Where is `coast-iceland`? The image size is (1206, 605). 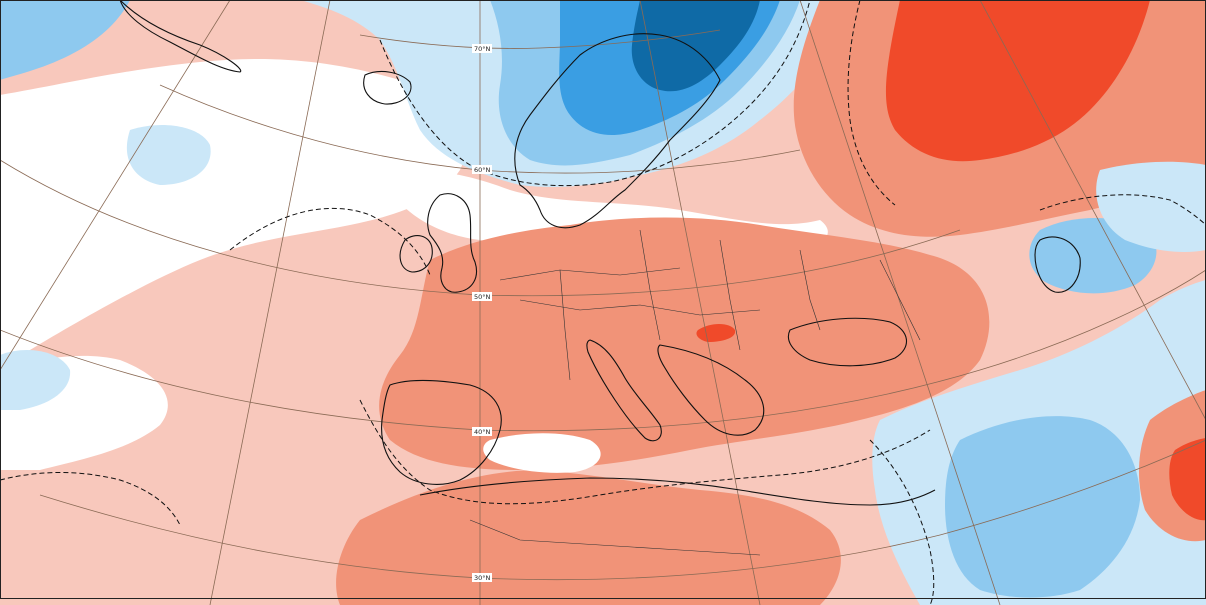 coast-iceland is located at coordinates (387, 87).